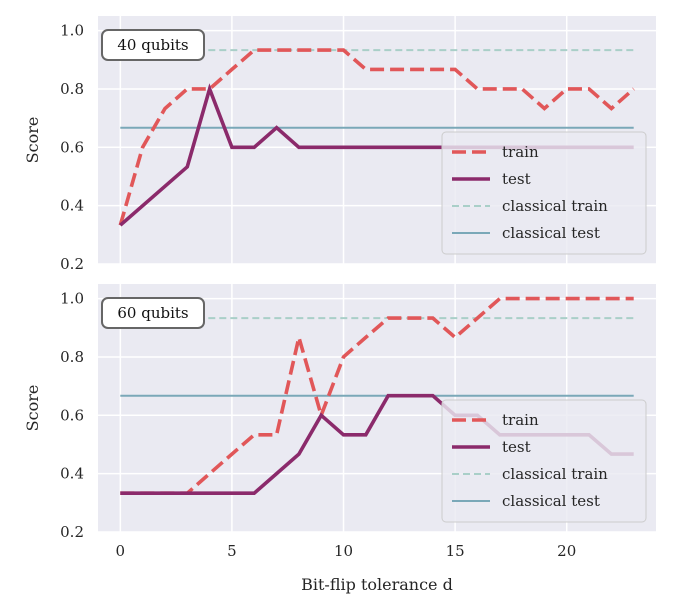 This screenshot has width=690, height=612. What do you see at coordinates (343, 551) in the screenshot?
I see `x-tick-label: 10` at bounding box center [343, 551].